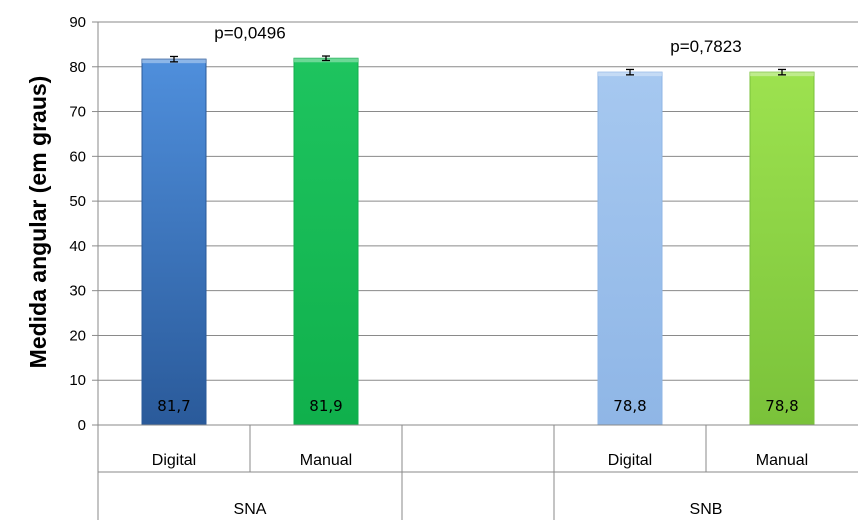  Describe the element at coordinates (705, 46) in the screenshot. I see `p-value-annotation: p=0,7823` at that location.